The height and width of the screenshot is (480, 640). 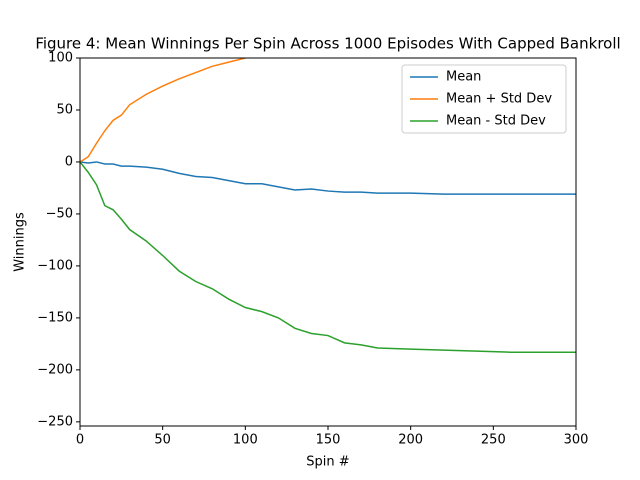 What do you see at coordinates (55, 317) in the screenshot?
I see `y-tick-label: −150` at bounding box center [55, 317].